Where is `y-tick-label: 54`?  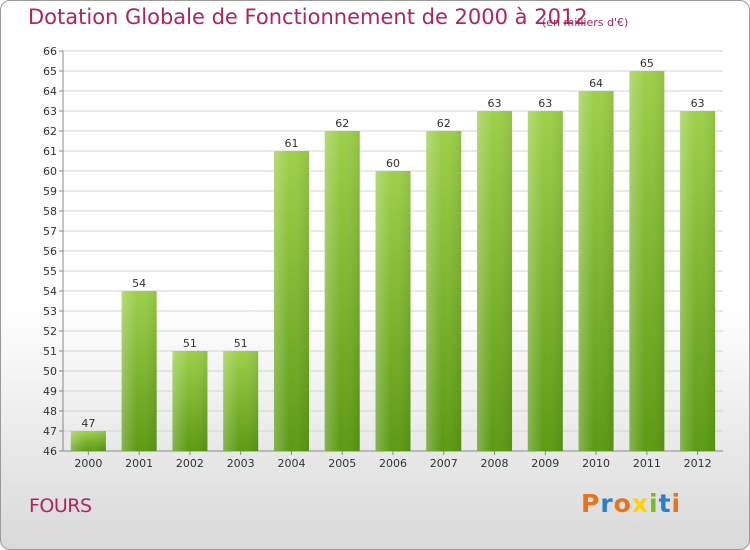
y-tick-label: 54 is located at coordinates (50, 291).